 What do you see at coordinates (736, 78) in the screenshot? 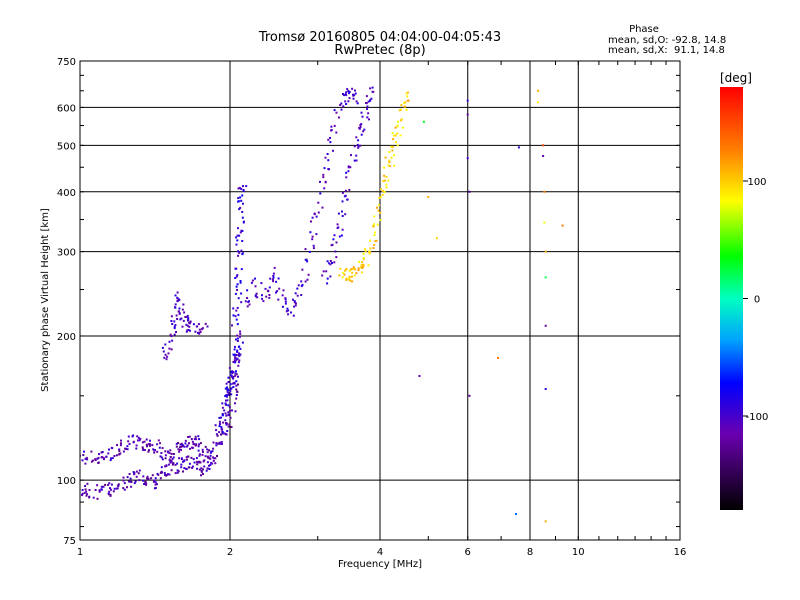
I see `colorbar-label: [deg]` at bounding box center [736, 78].